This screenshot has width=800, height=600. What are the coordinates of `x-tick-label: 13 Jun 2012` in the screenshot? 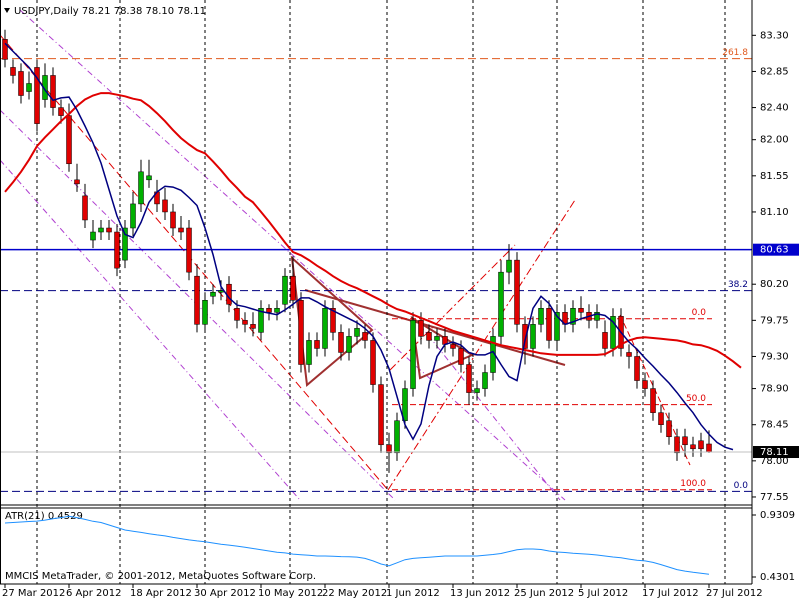 It's located at (480, 593).